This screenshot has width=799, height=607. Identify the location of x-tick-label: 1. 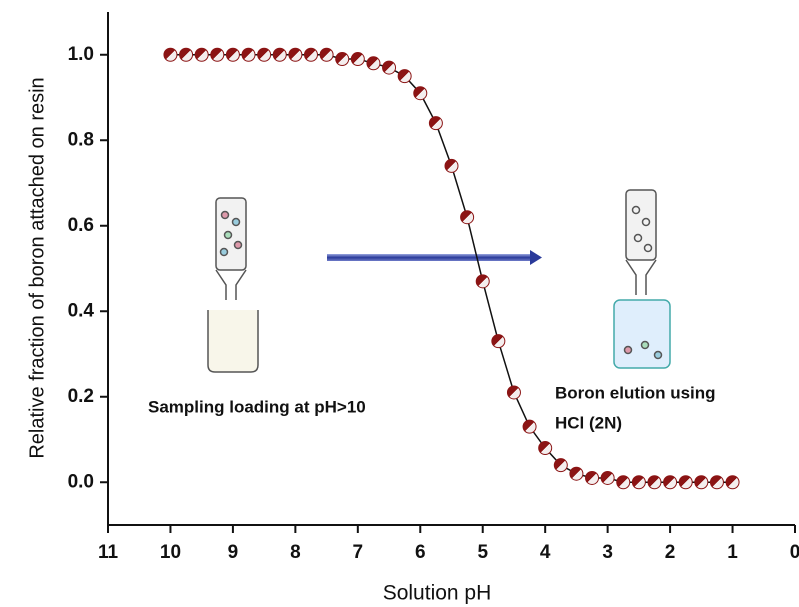
(732, 552).